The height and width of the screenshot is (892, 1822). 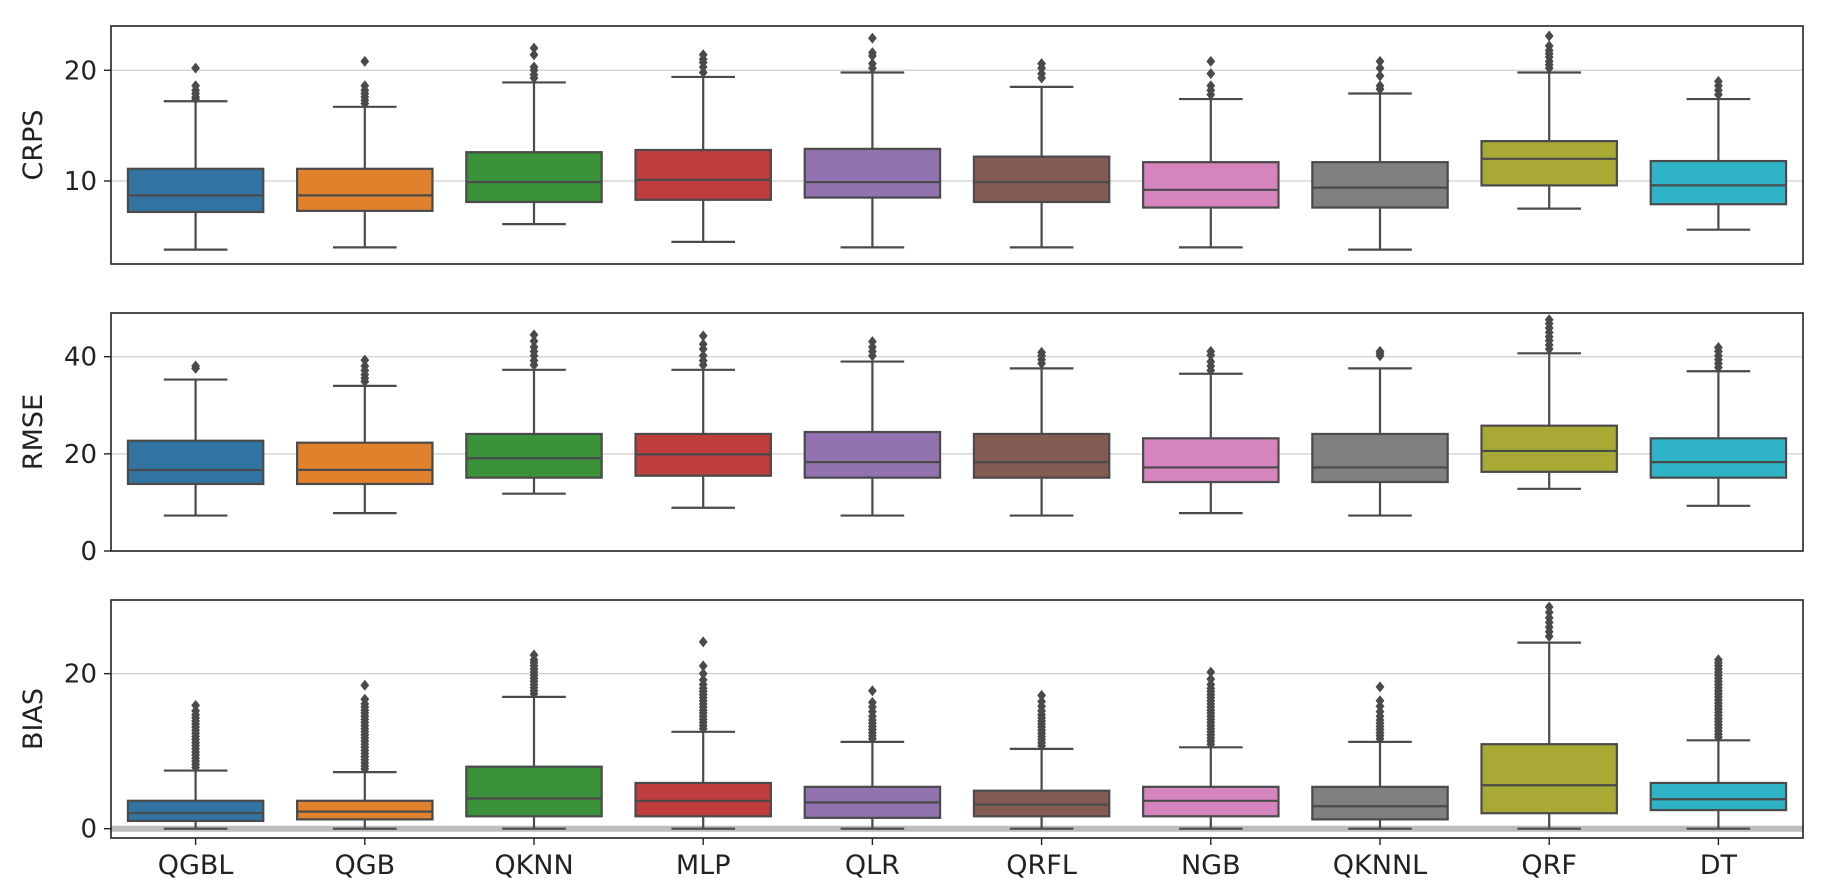 I want to click on y-axis-label: RMSE, so click(x=33, y=432).